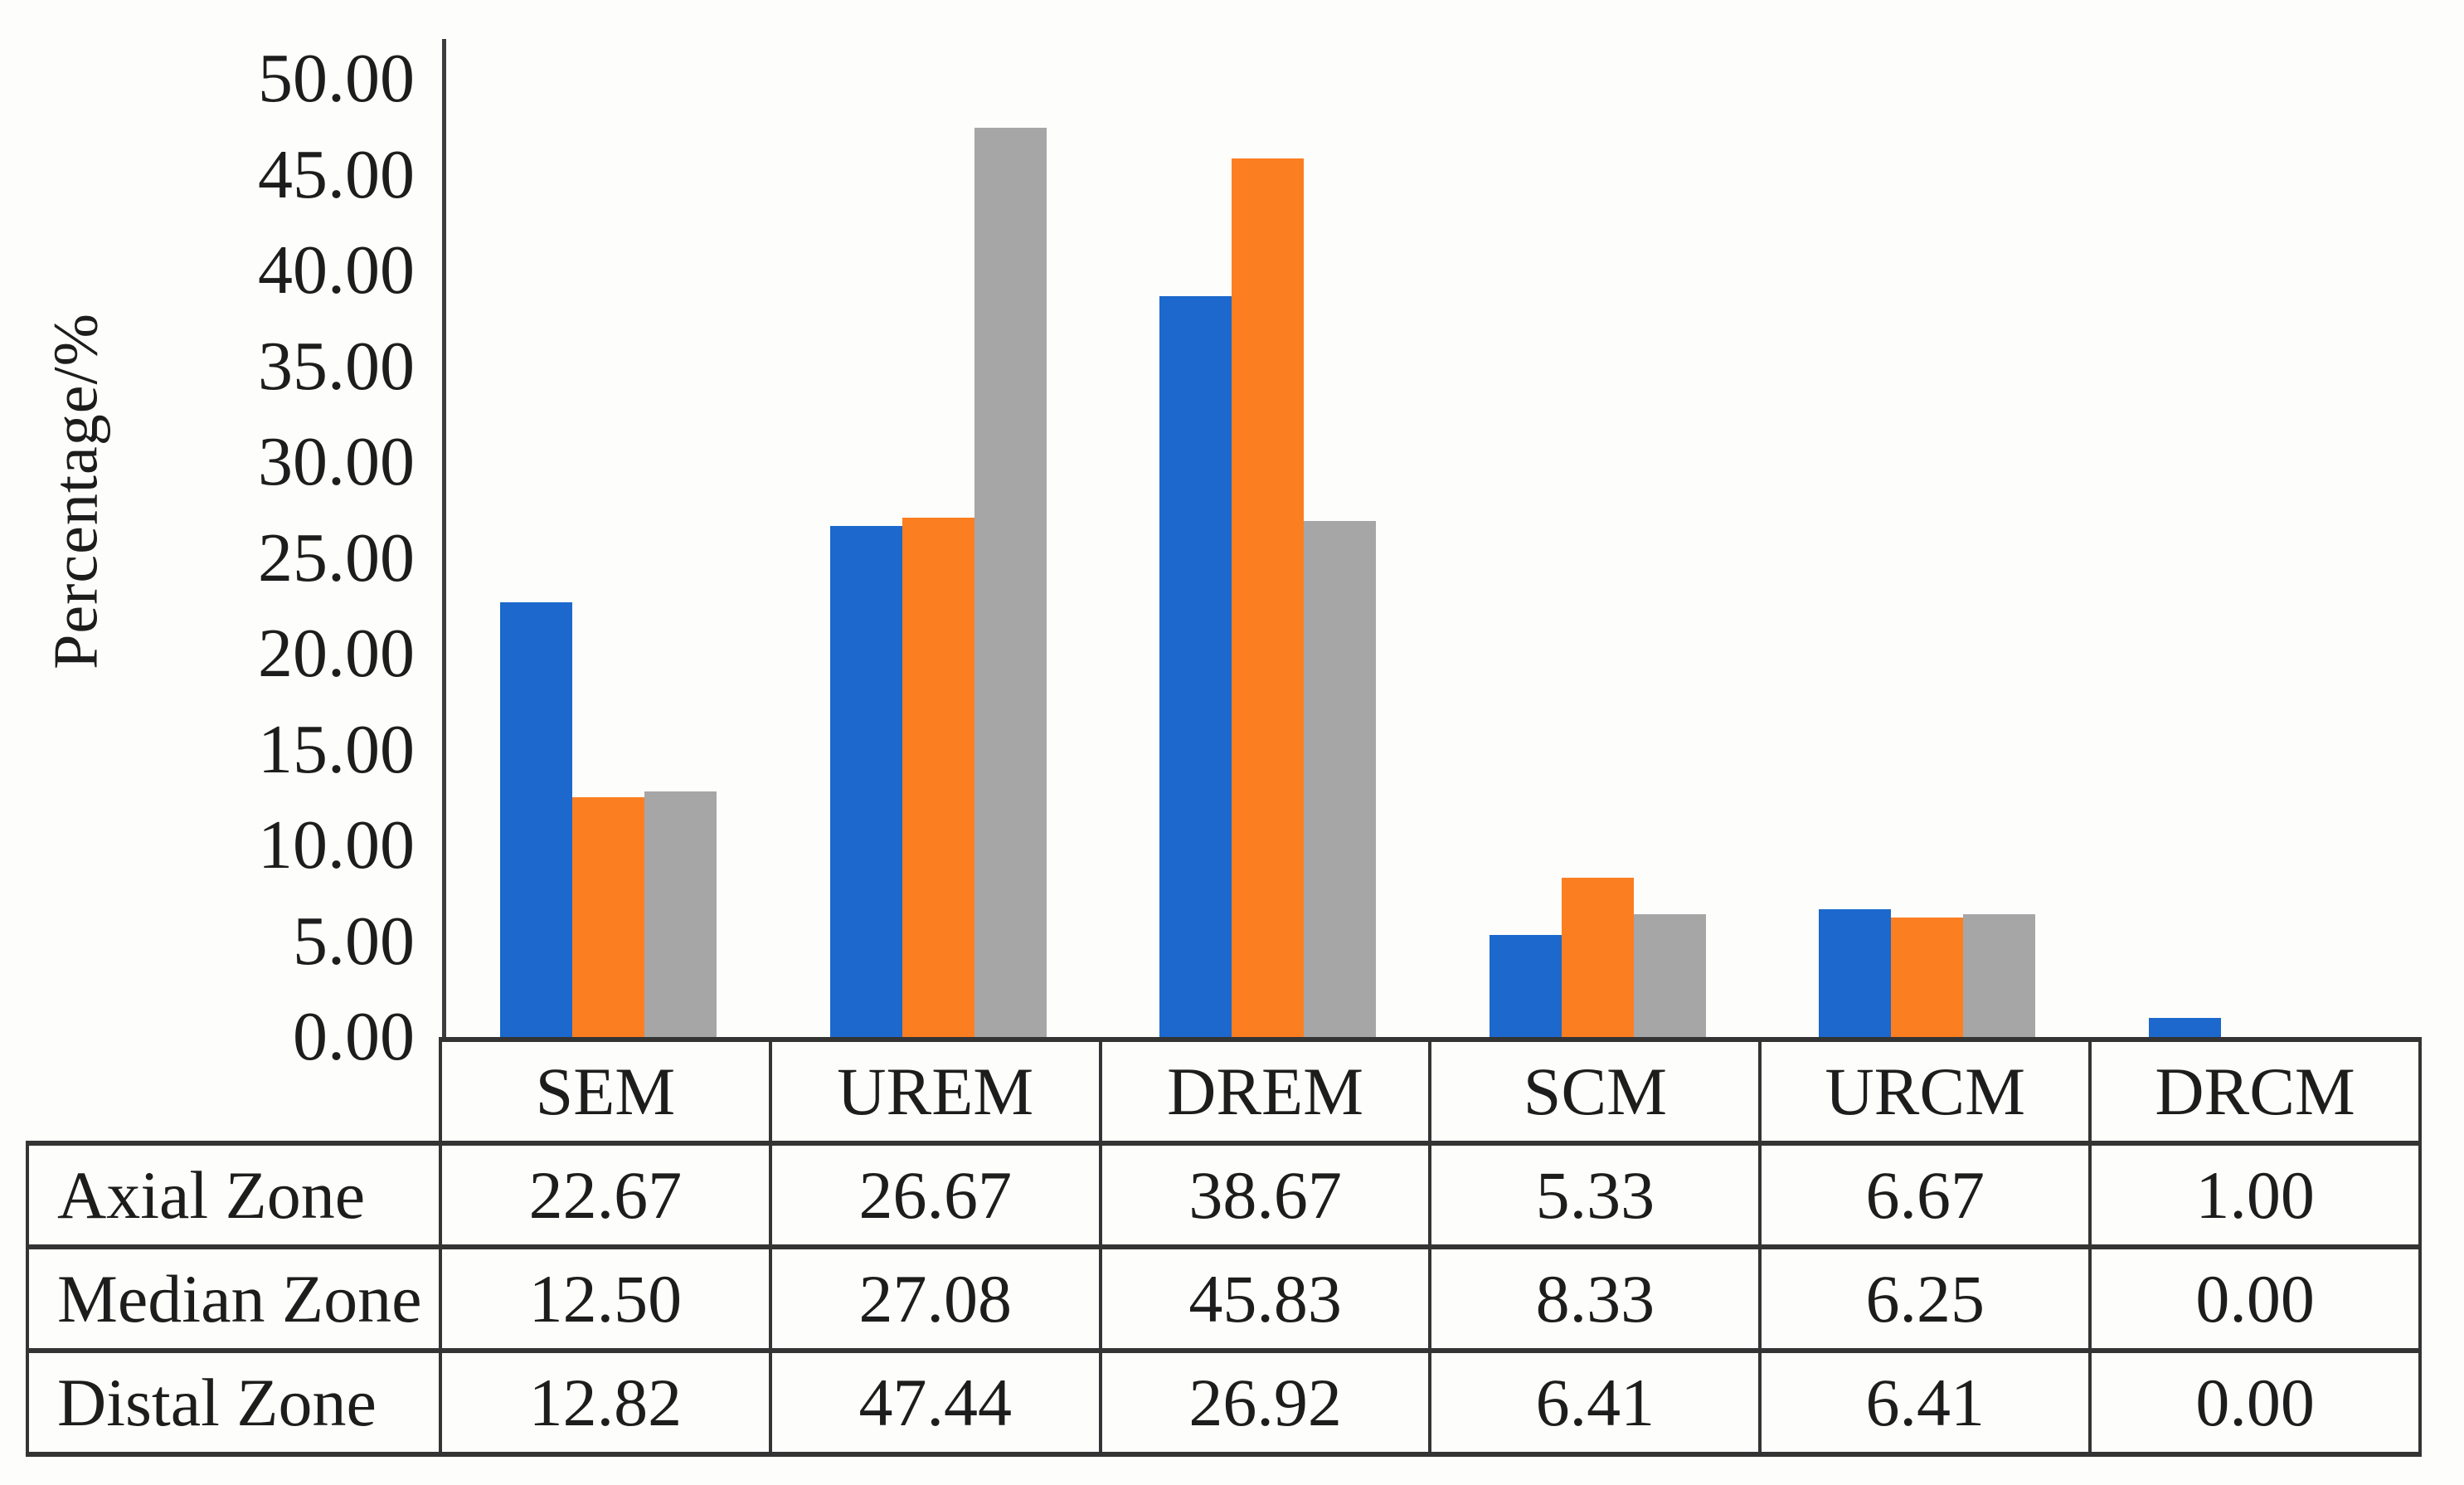 Image resolution: width=2464 pixels, height=1485 pixels. What do you see at coordinates (1927, 978) in the screenshot?
I see `bar-median-zone-urcm` at bounding box center [1927, 978].